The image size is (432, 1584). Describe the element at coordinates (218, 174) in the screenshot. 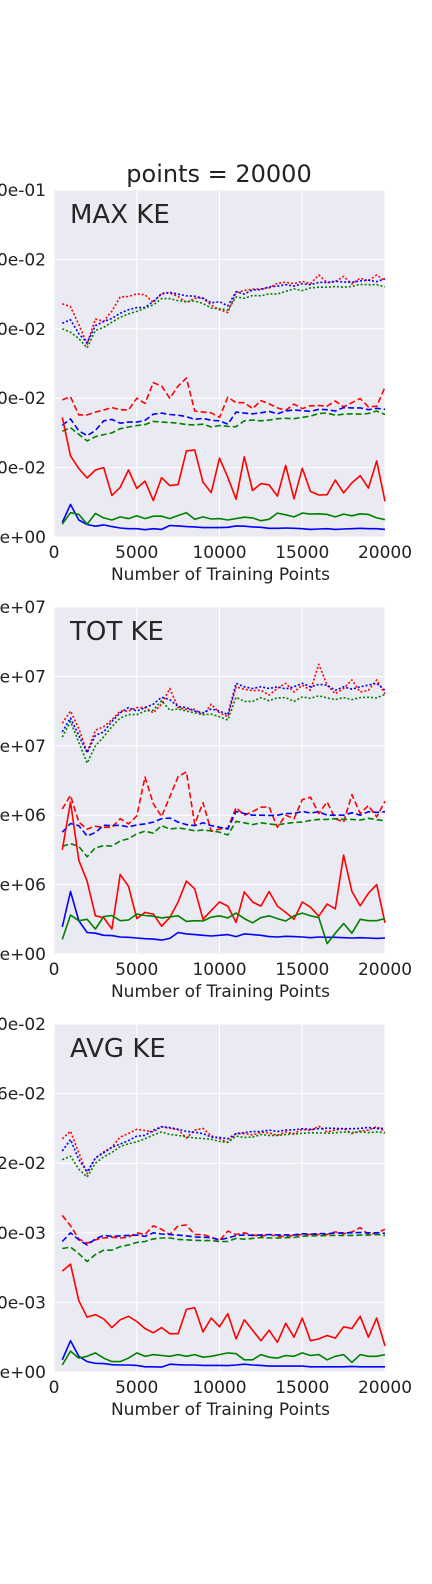

I see `figure-title: points = 20000` at that location.